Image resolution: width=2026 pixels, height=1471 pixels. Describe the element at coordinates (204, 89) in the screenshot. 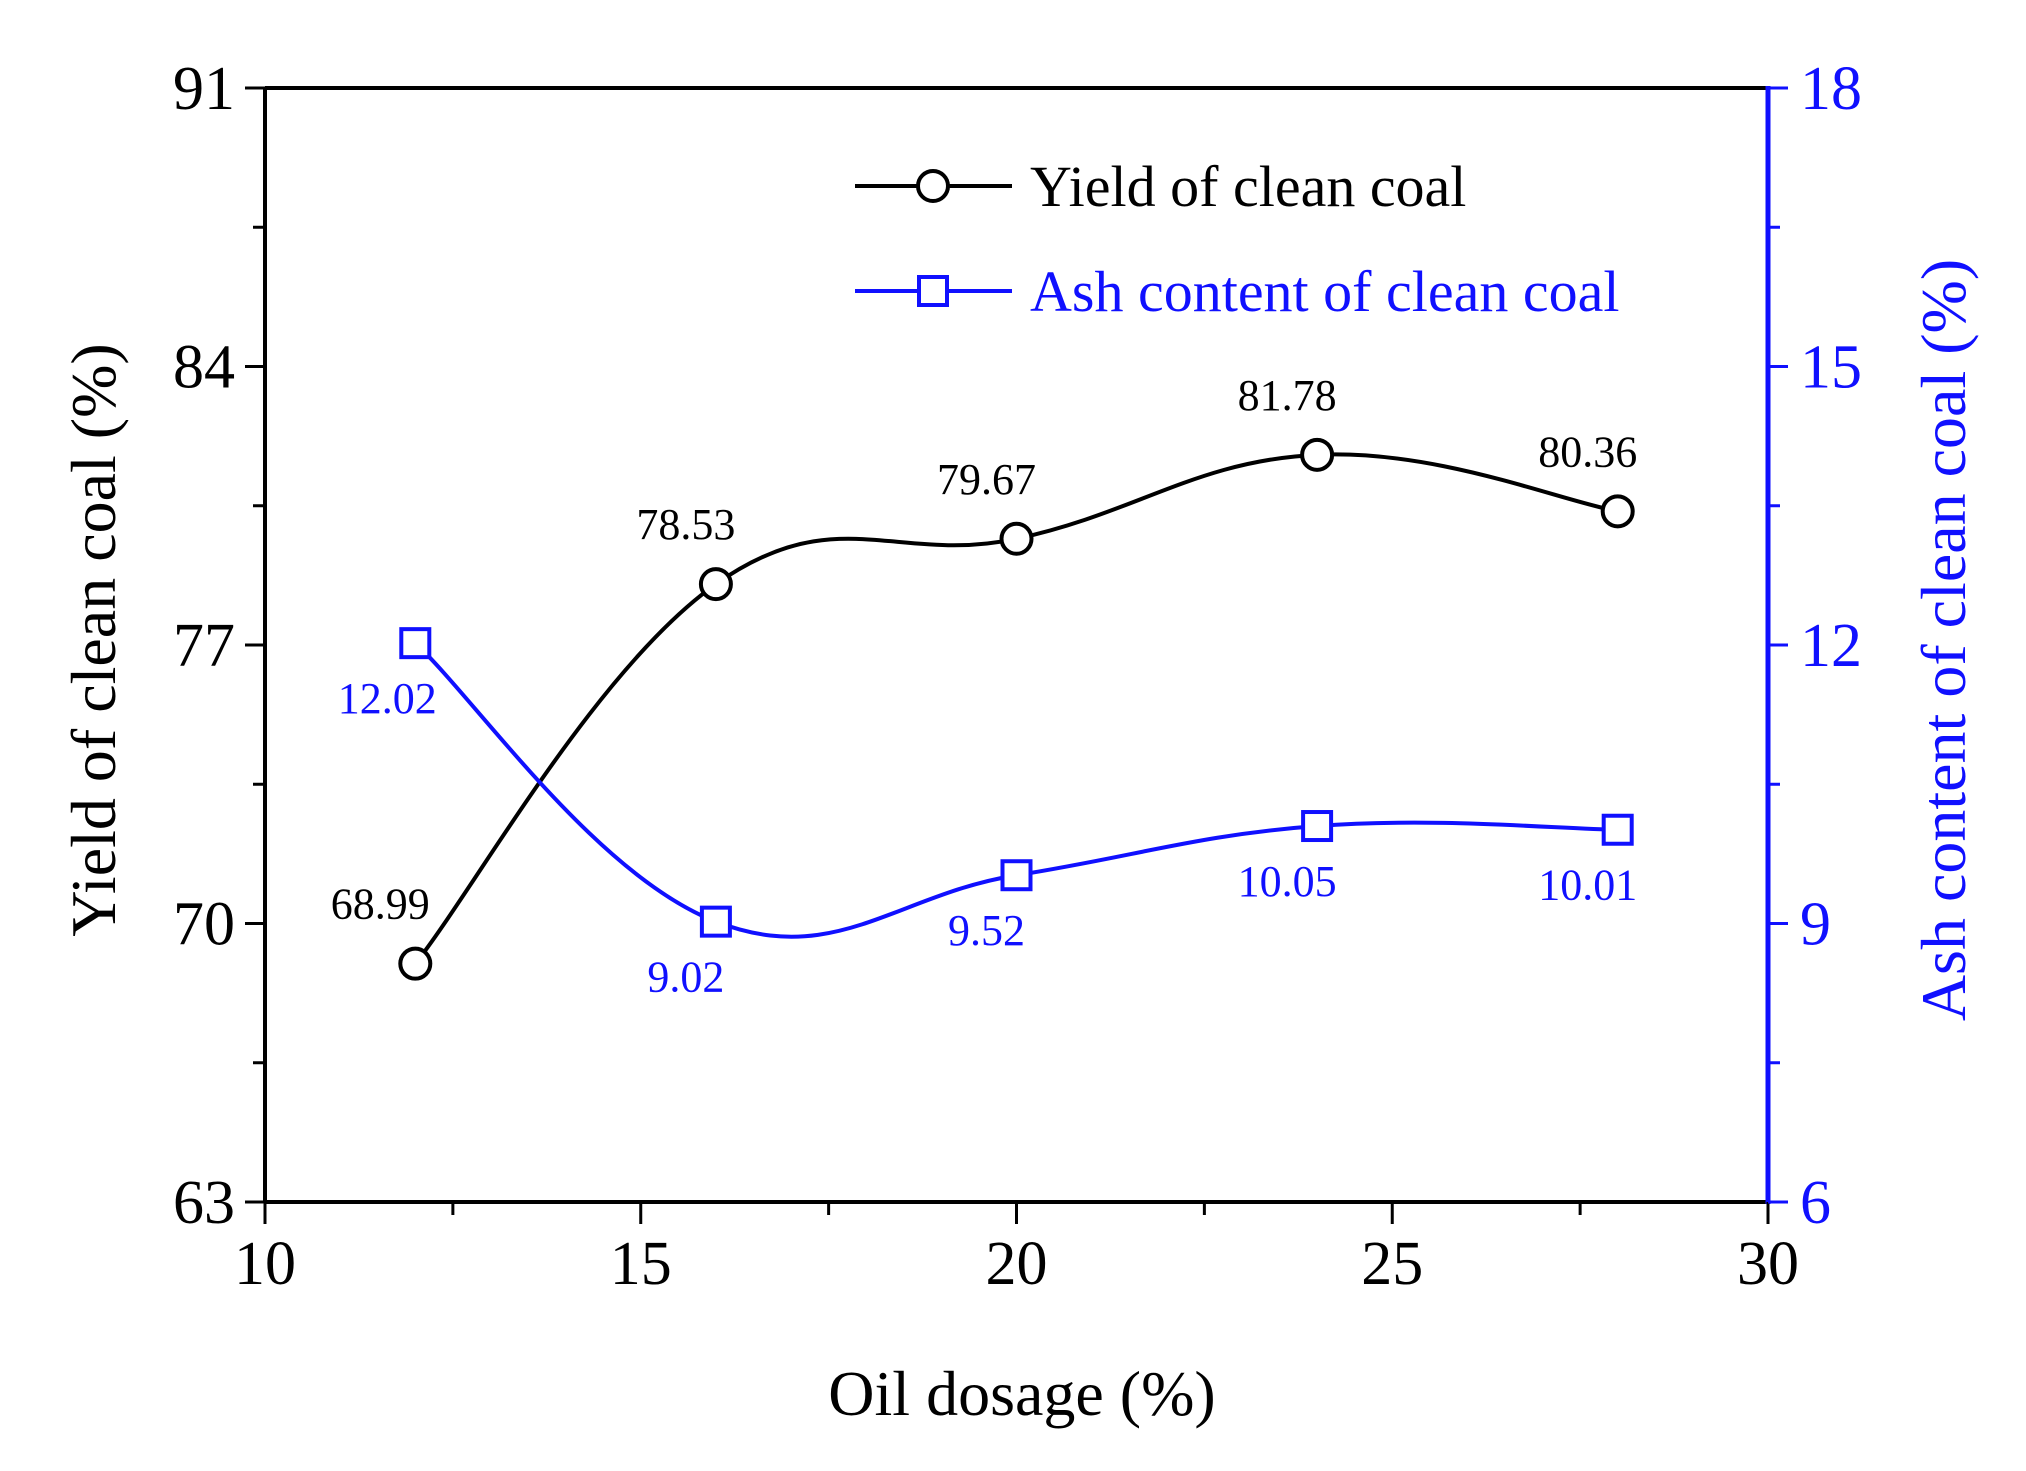

I see `y-left-tick-label: 91` at that location.